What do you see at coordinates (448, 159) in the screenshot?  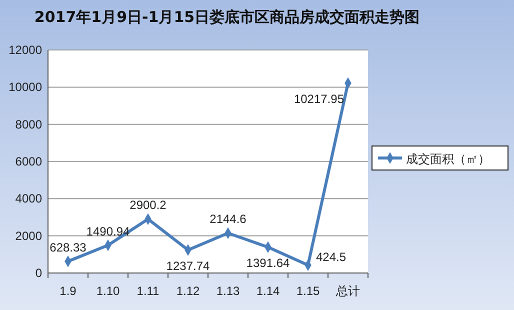 I see `legend-label: 成交面积（㎡）` at bounding box center [448, 159].